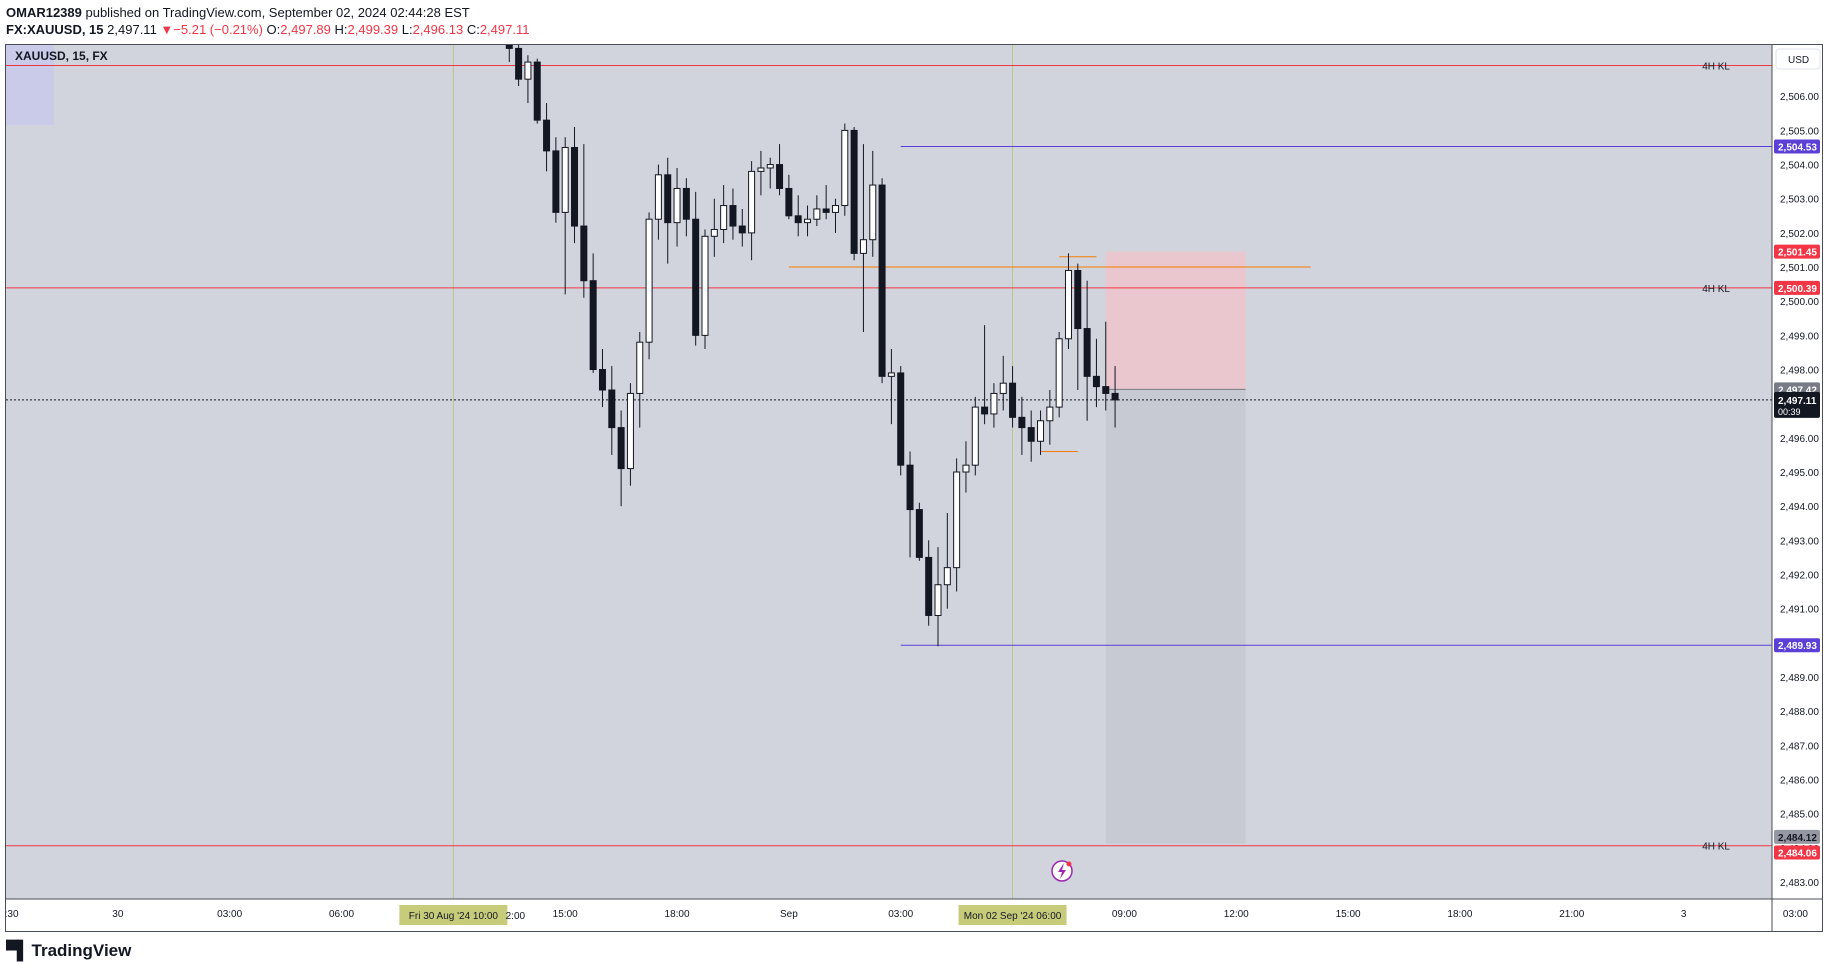 The height and width of the screenshot is (968, 1829). What do you see at coordinates (1799, 746) in the screenshot?
I see `price-tick: 2,487.00` at bounding box center [1799, 746].